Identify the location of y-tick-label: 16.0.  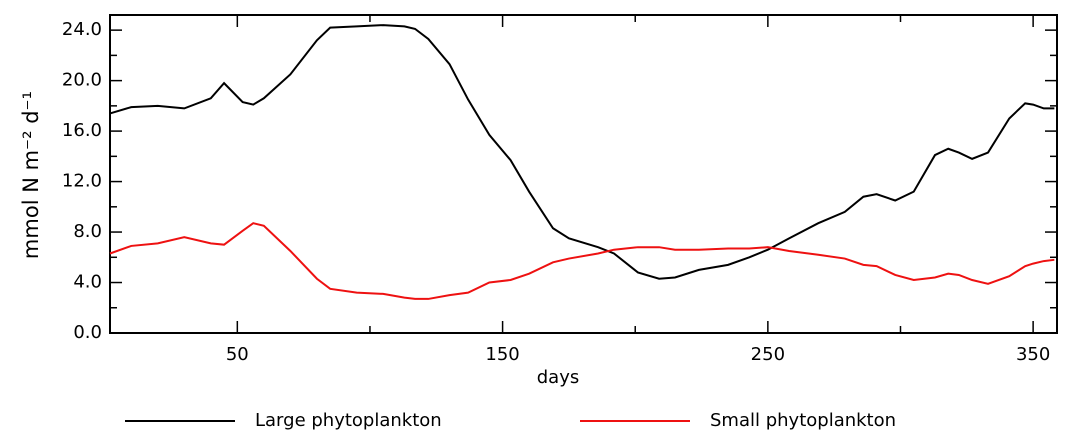
(82, 130).